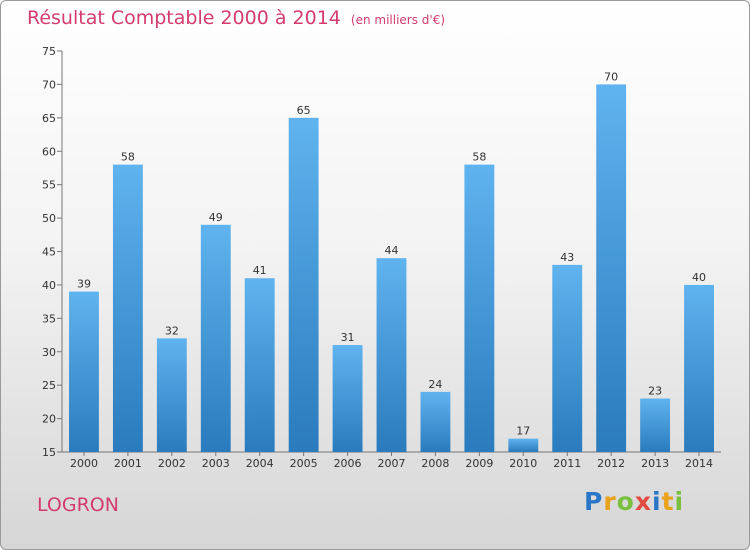 The image size is (750, 550). I want to click on bar-value-label: 17, so click(523, 431).